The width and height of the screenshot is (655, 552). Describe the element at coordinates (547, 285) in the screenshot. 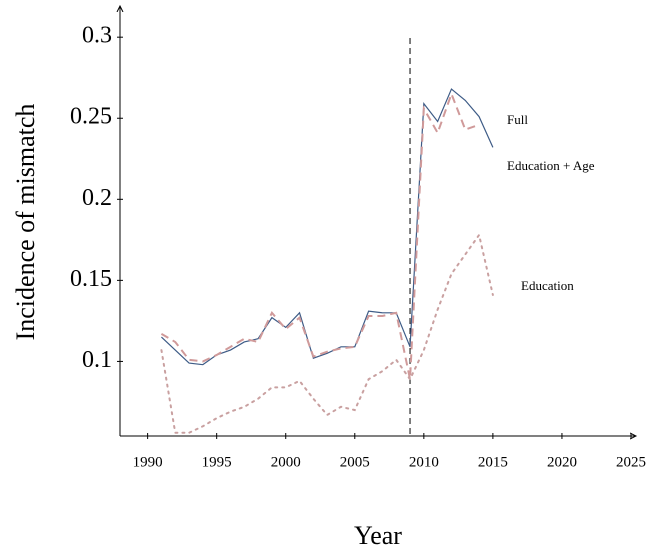

I see `legend-label: Education` at that location.